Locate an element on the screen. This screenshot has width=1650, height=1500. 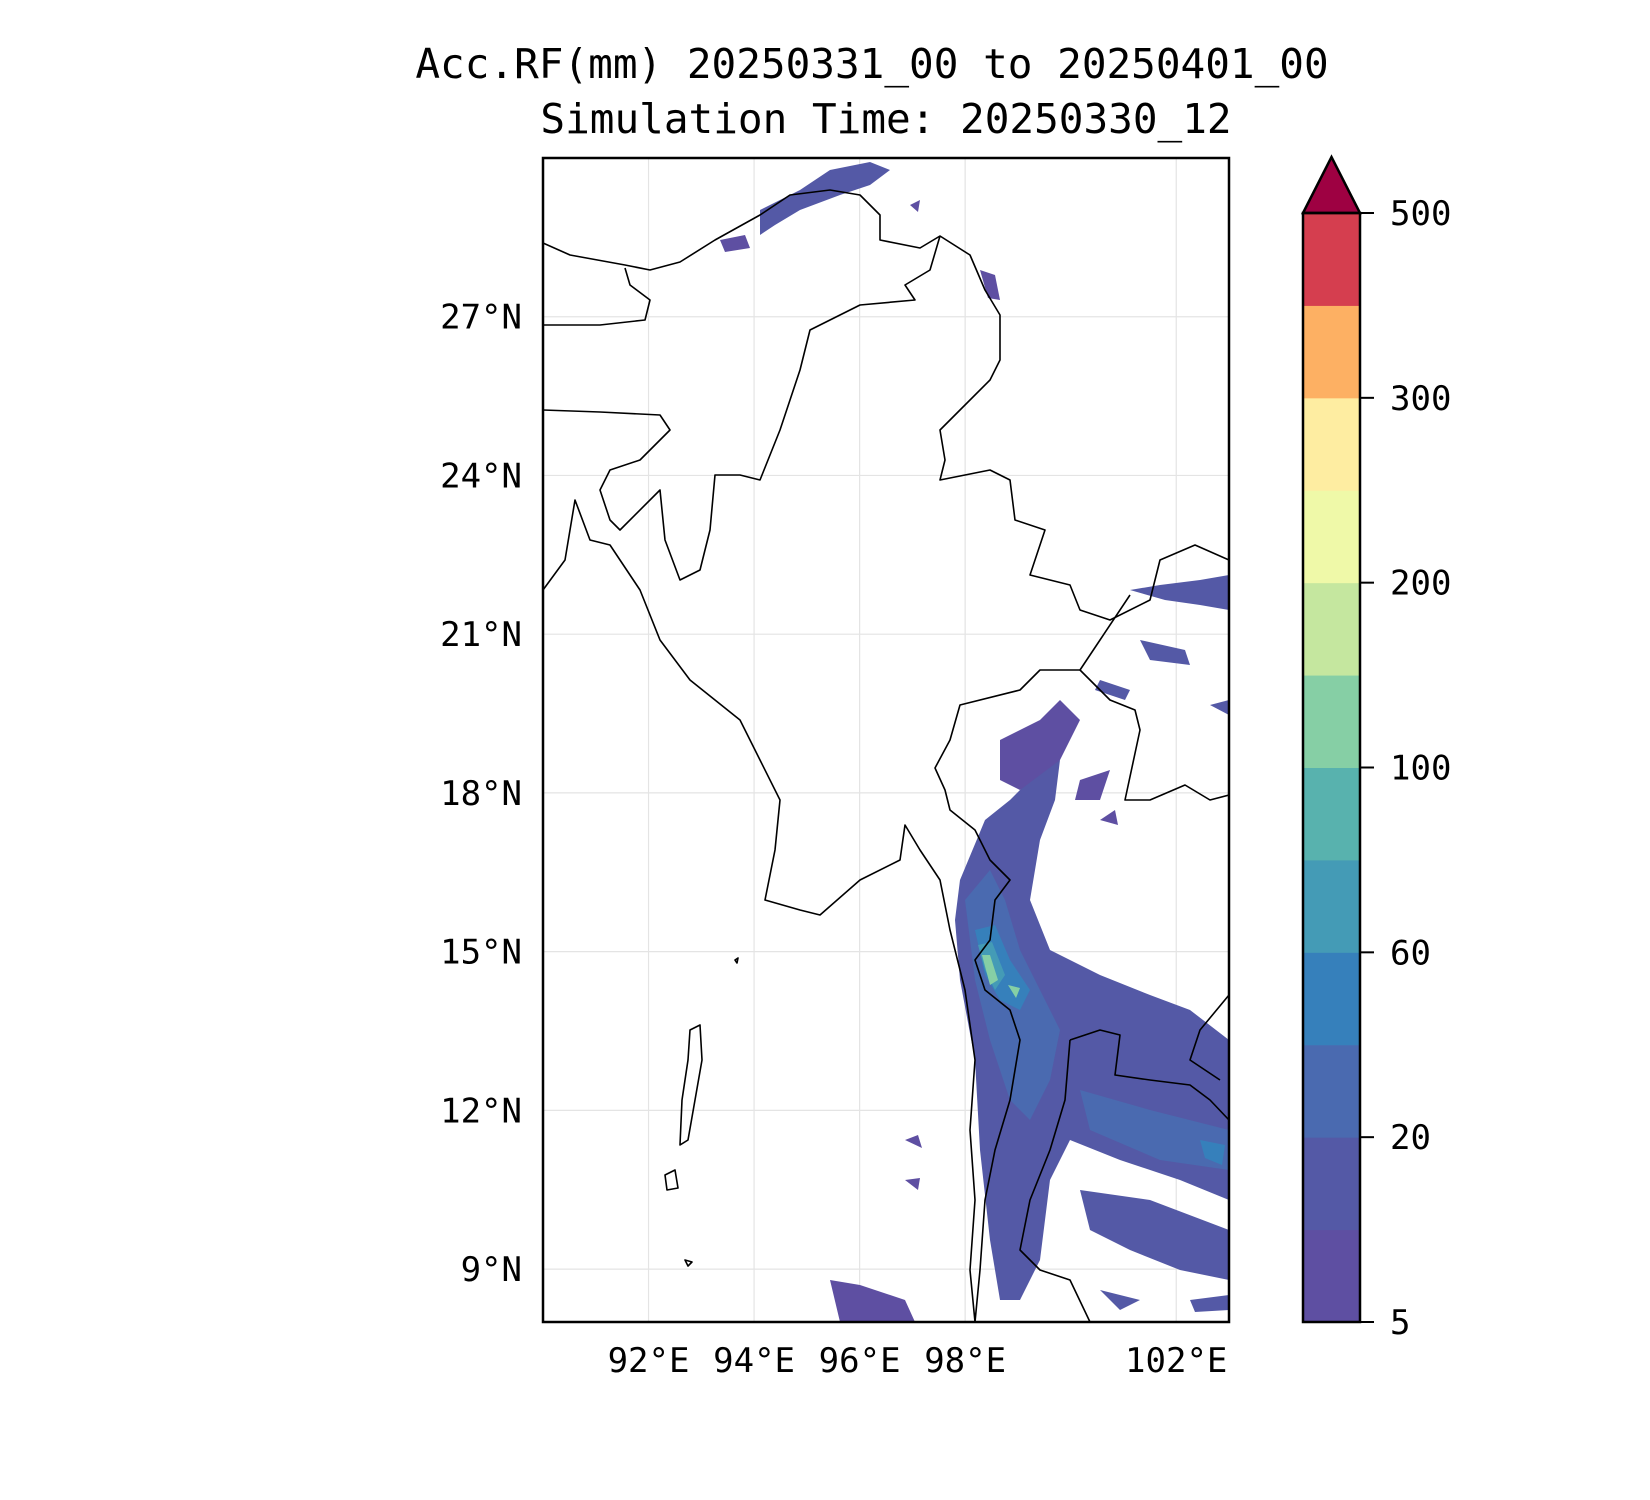
chart-title: Acc.RF(mm) 20250331_00 to 20250401_00 is located at coordinates (871, 64).